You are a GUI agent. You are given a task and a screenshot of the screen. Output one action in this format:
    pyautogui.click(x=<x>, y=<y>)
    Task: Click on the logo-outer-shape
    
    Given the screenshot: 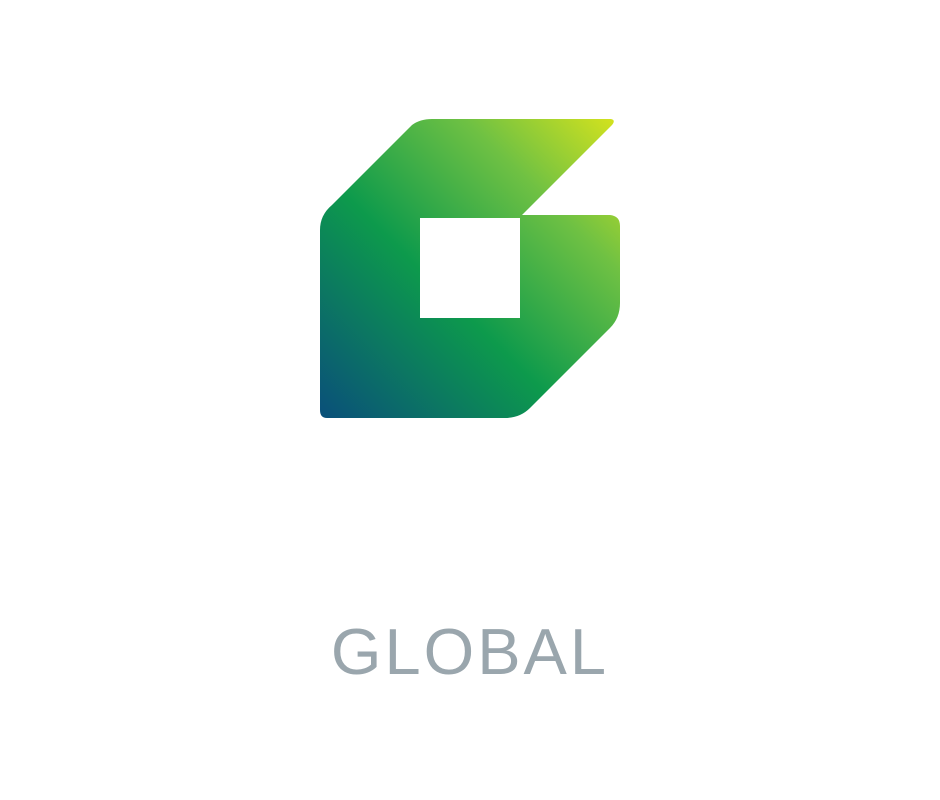 What is the action you would take?
    pyautogui.click(x=470, y=268)
    